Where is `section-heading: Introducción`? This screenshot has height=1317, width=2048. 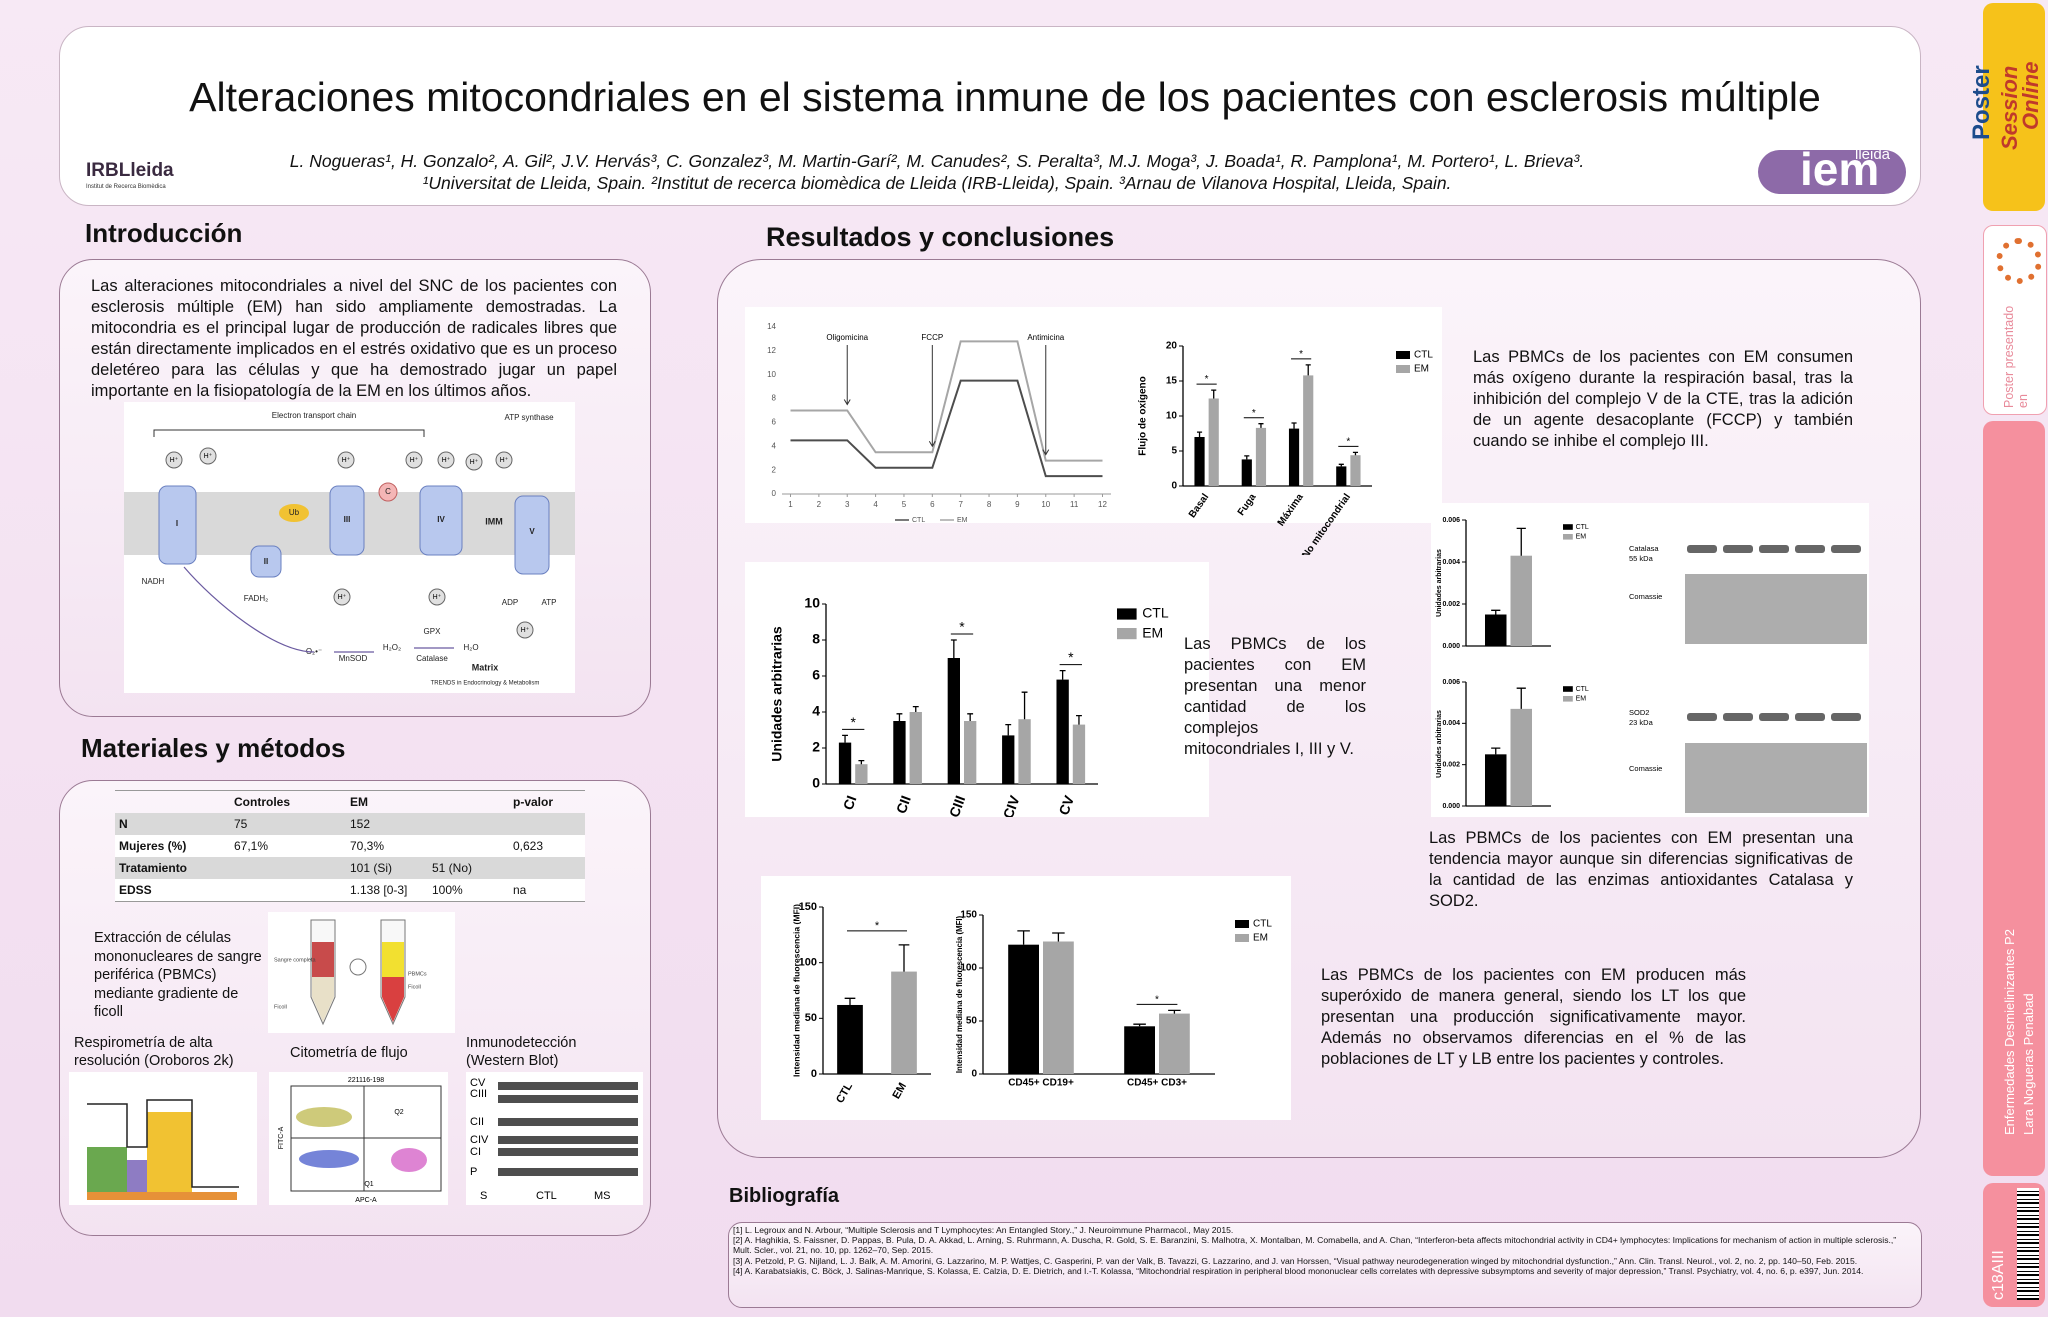
section-heading: Introducción is located at coordinates (164, 233).